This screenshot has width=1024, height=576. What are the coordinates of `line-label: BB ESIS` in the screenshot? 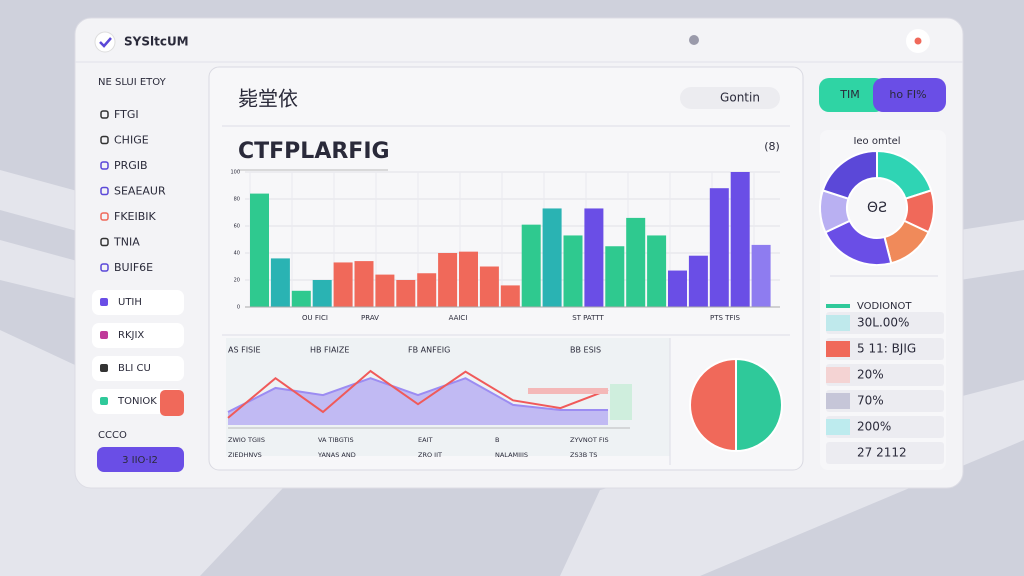 It's located at (585, 350).